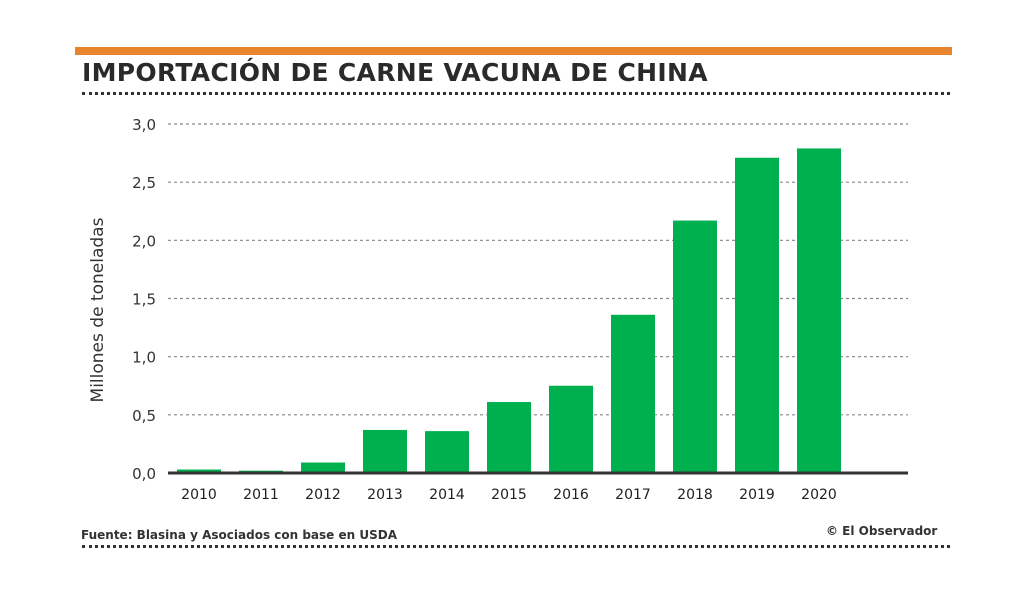 This screenshot has width=1024, height=597. I want to click on x-tick-label: 2014, so click(447, 495).